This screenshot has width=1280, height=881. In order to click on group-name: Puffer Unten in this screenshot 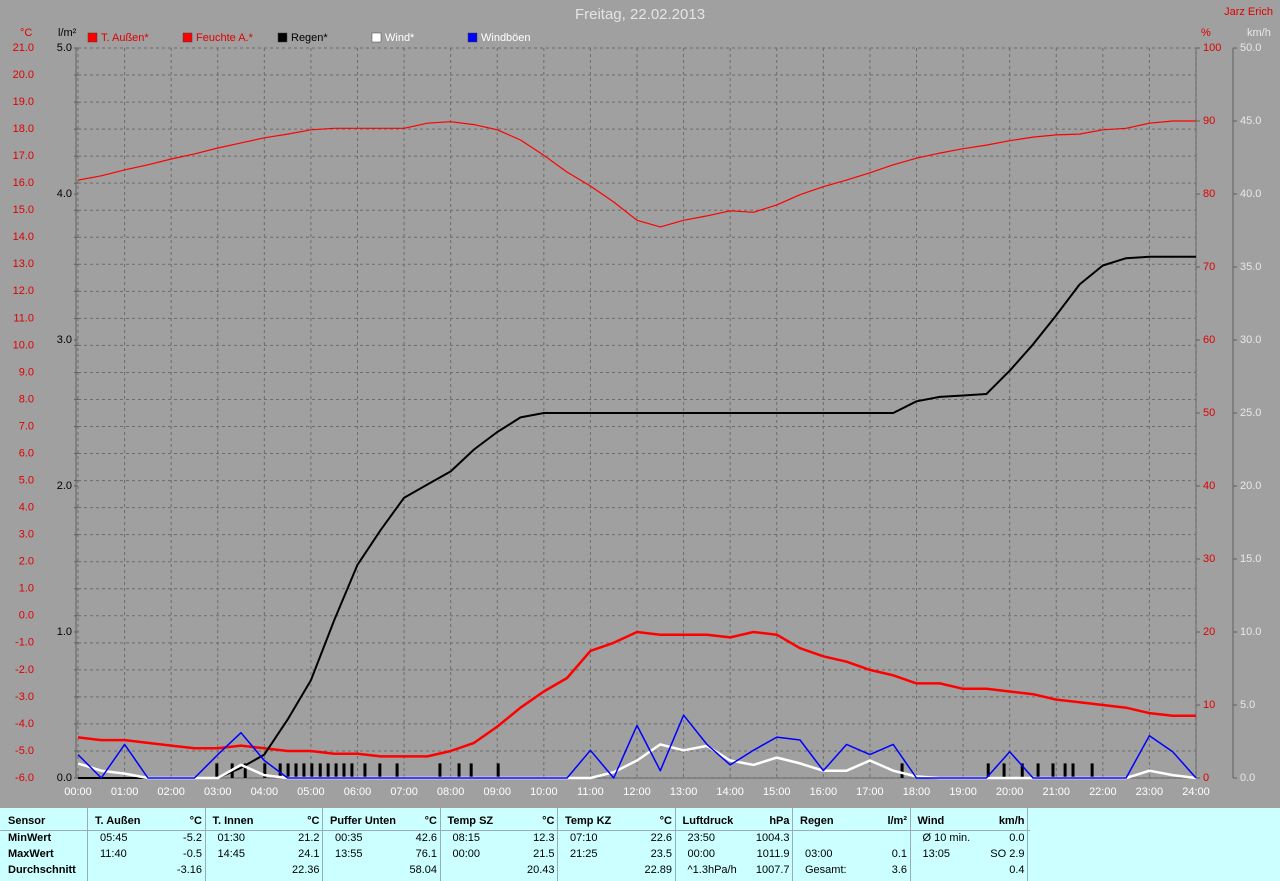, I will do `click(363, 821)`.